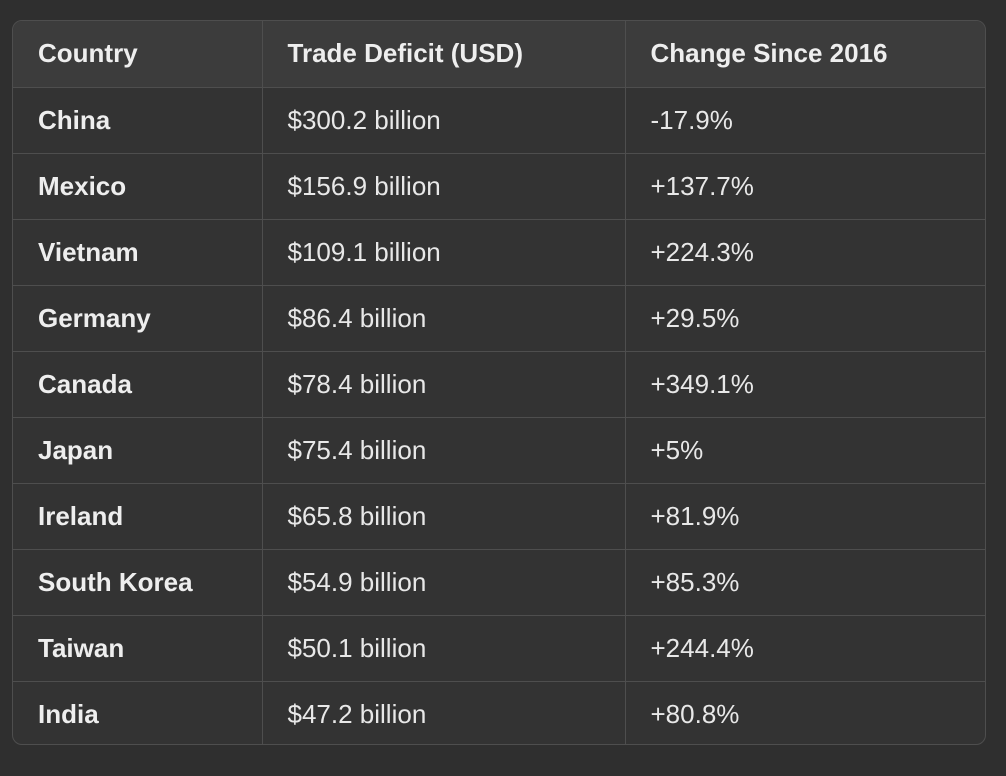 The image size is (1006, 776). I want to click on deficit-cell: $47.2 billion, so click(444, 712).